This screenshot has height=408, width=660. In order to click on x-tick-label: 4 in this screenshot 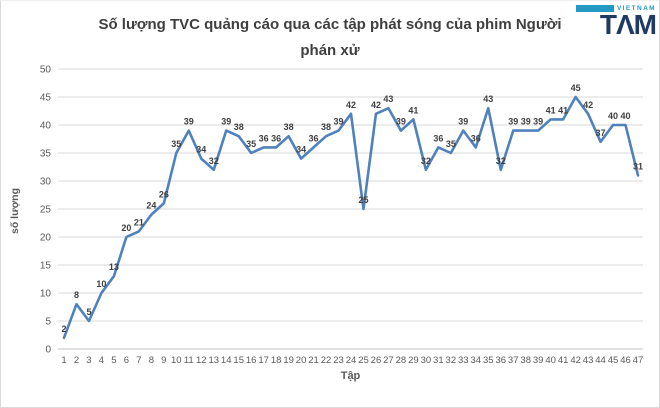, I will do `click(101, 360)`.